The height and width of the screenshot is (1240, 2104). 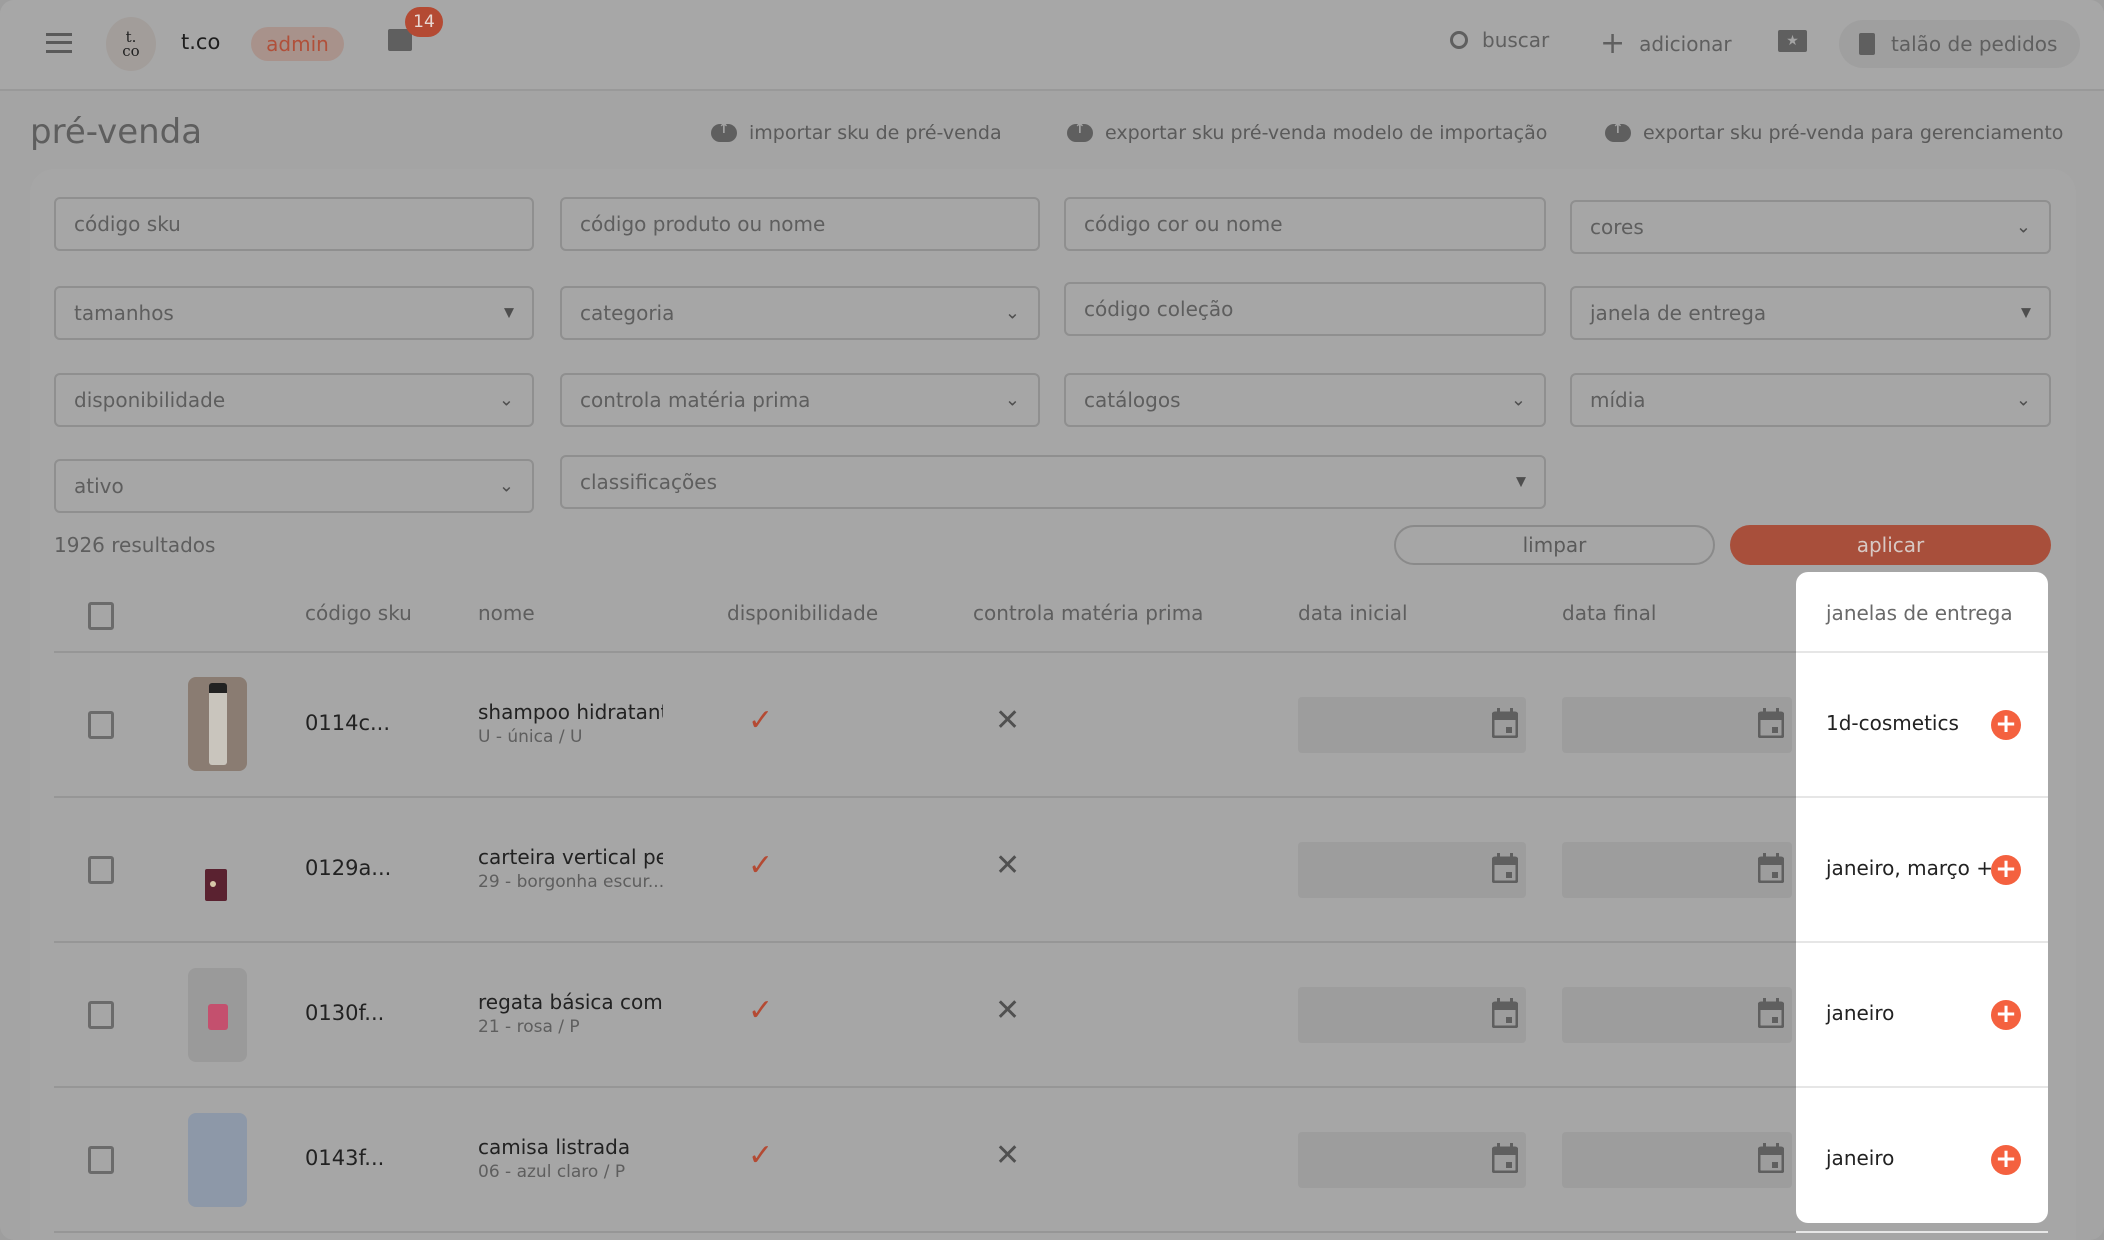 What do you see at coordinates (856, 132) in the screenshot?
I see `import-sku-link: importar sku de pré-venda` at bounding box center [856, 132].